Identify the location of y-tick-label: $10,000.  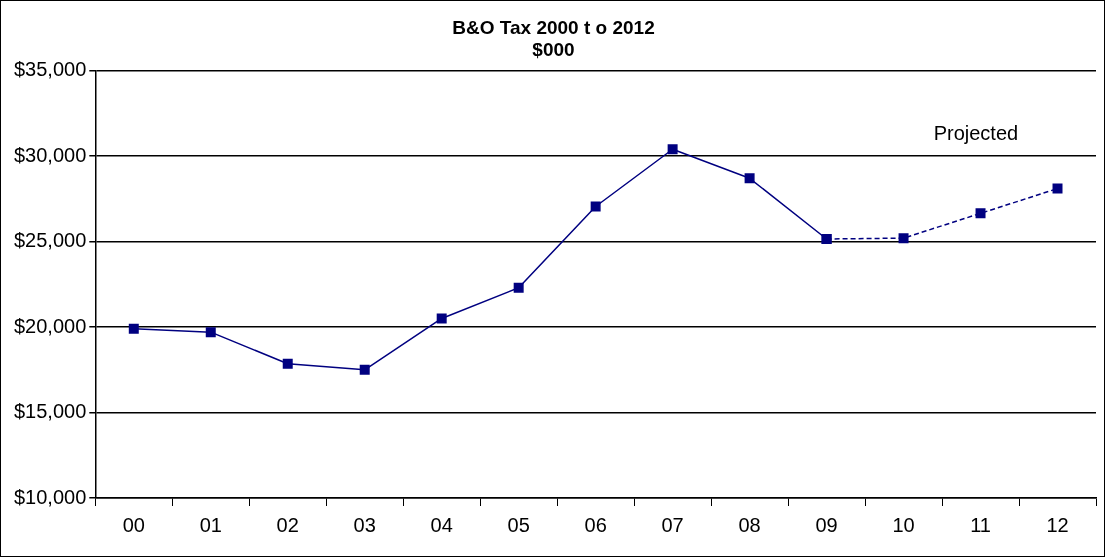
(50, 496).